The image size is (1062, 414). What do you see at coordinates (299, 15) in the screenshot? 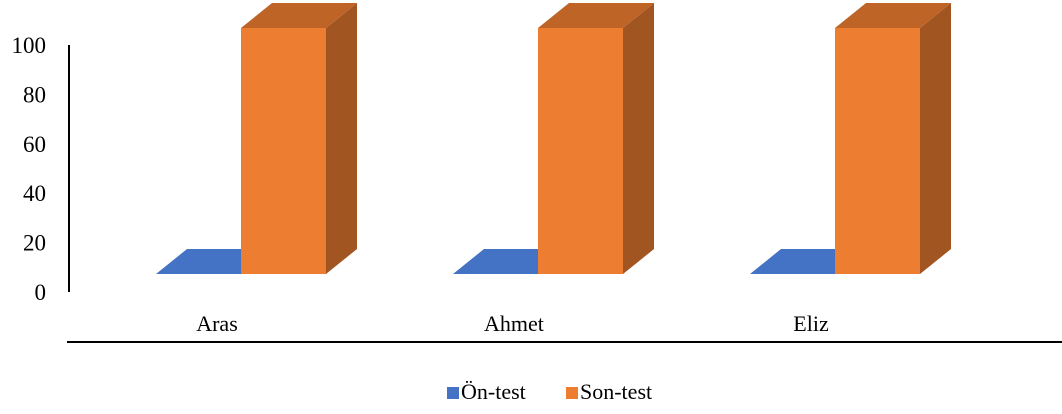
I see `bar-son-test-aras-top` at bounding box center [299, 15].